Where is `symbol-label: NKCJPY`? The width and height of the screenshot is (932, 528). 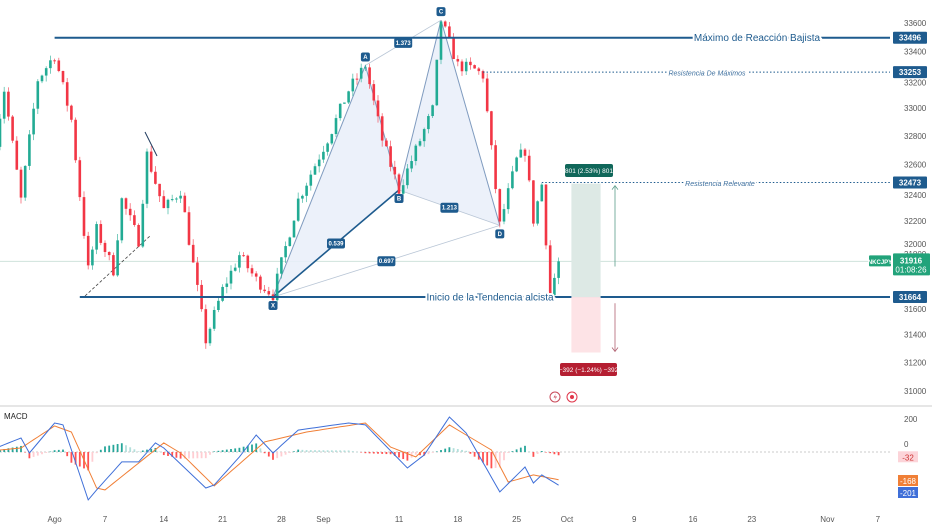
symbol-label: NKCJPY is located at coordinates (880, 263).